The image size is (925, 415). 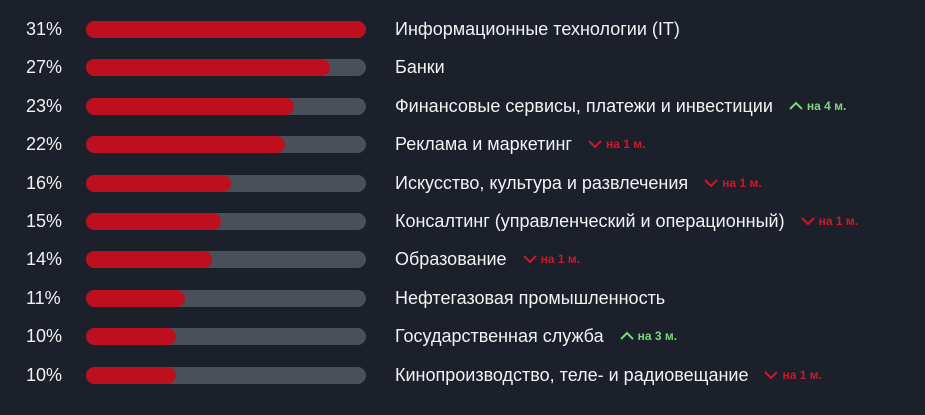 I want to click on category-text: Искусство, культура и развлечения, so click(x=542, y=182).